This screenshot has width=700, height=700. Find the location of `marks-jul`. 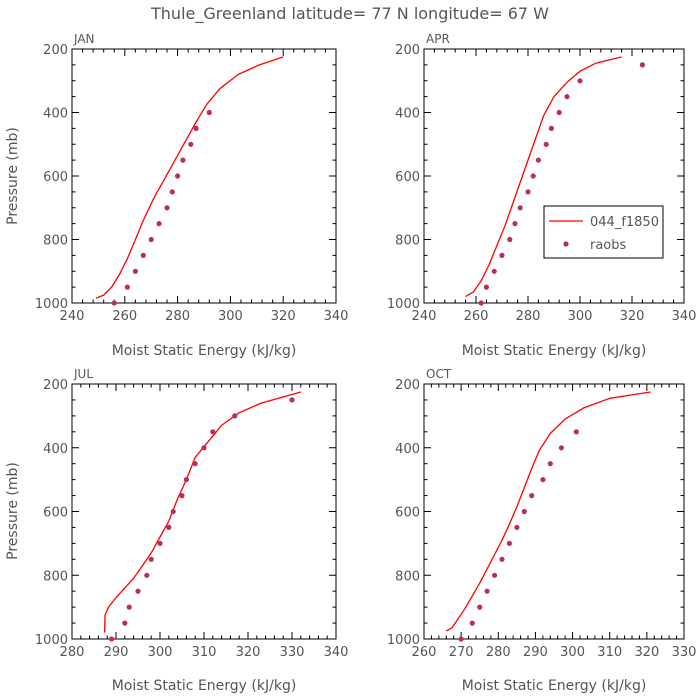

marks-jul is located at coordinates (202, 516).